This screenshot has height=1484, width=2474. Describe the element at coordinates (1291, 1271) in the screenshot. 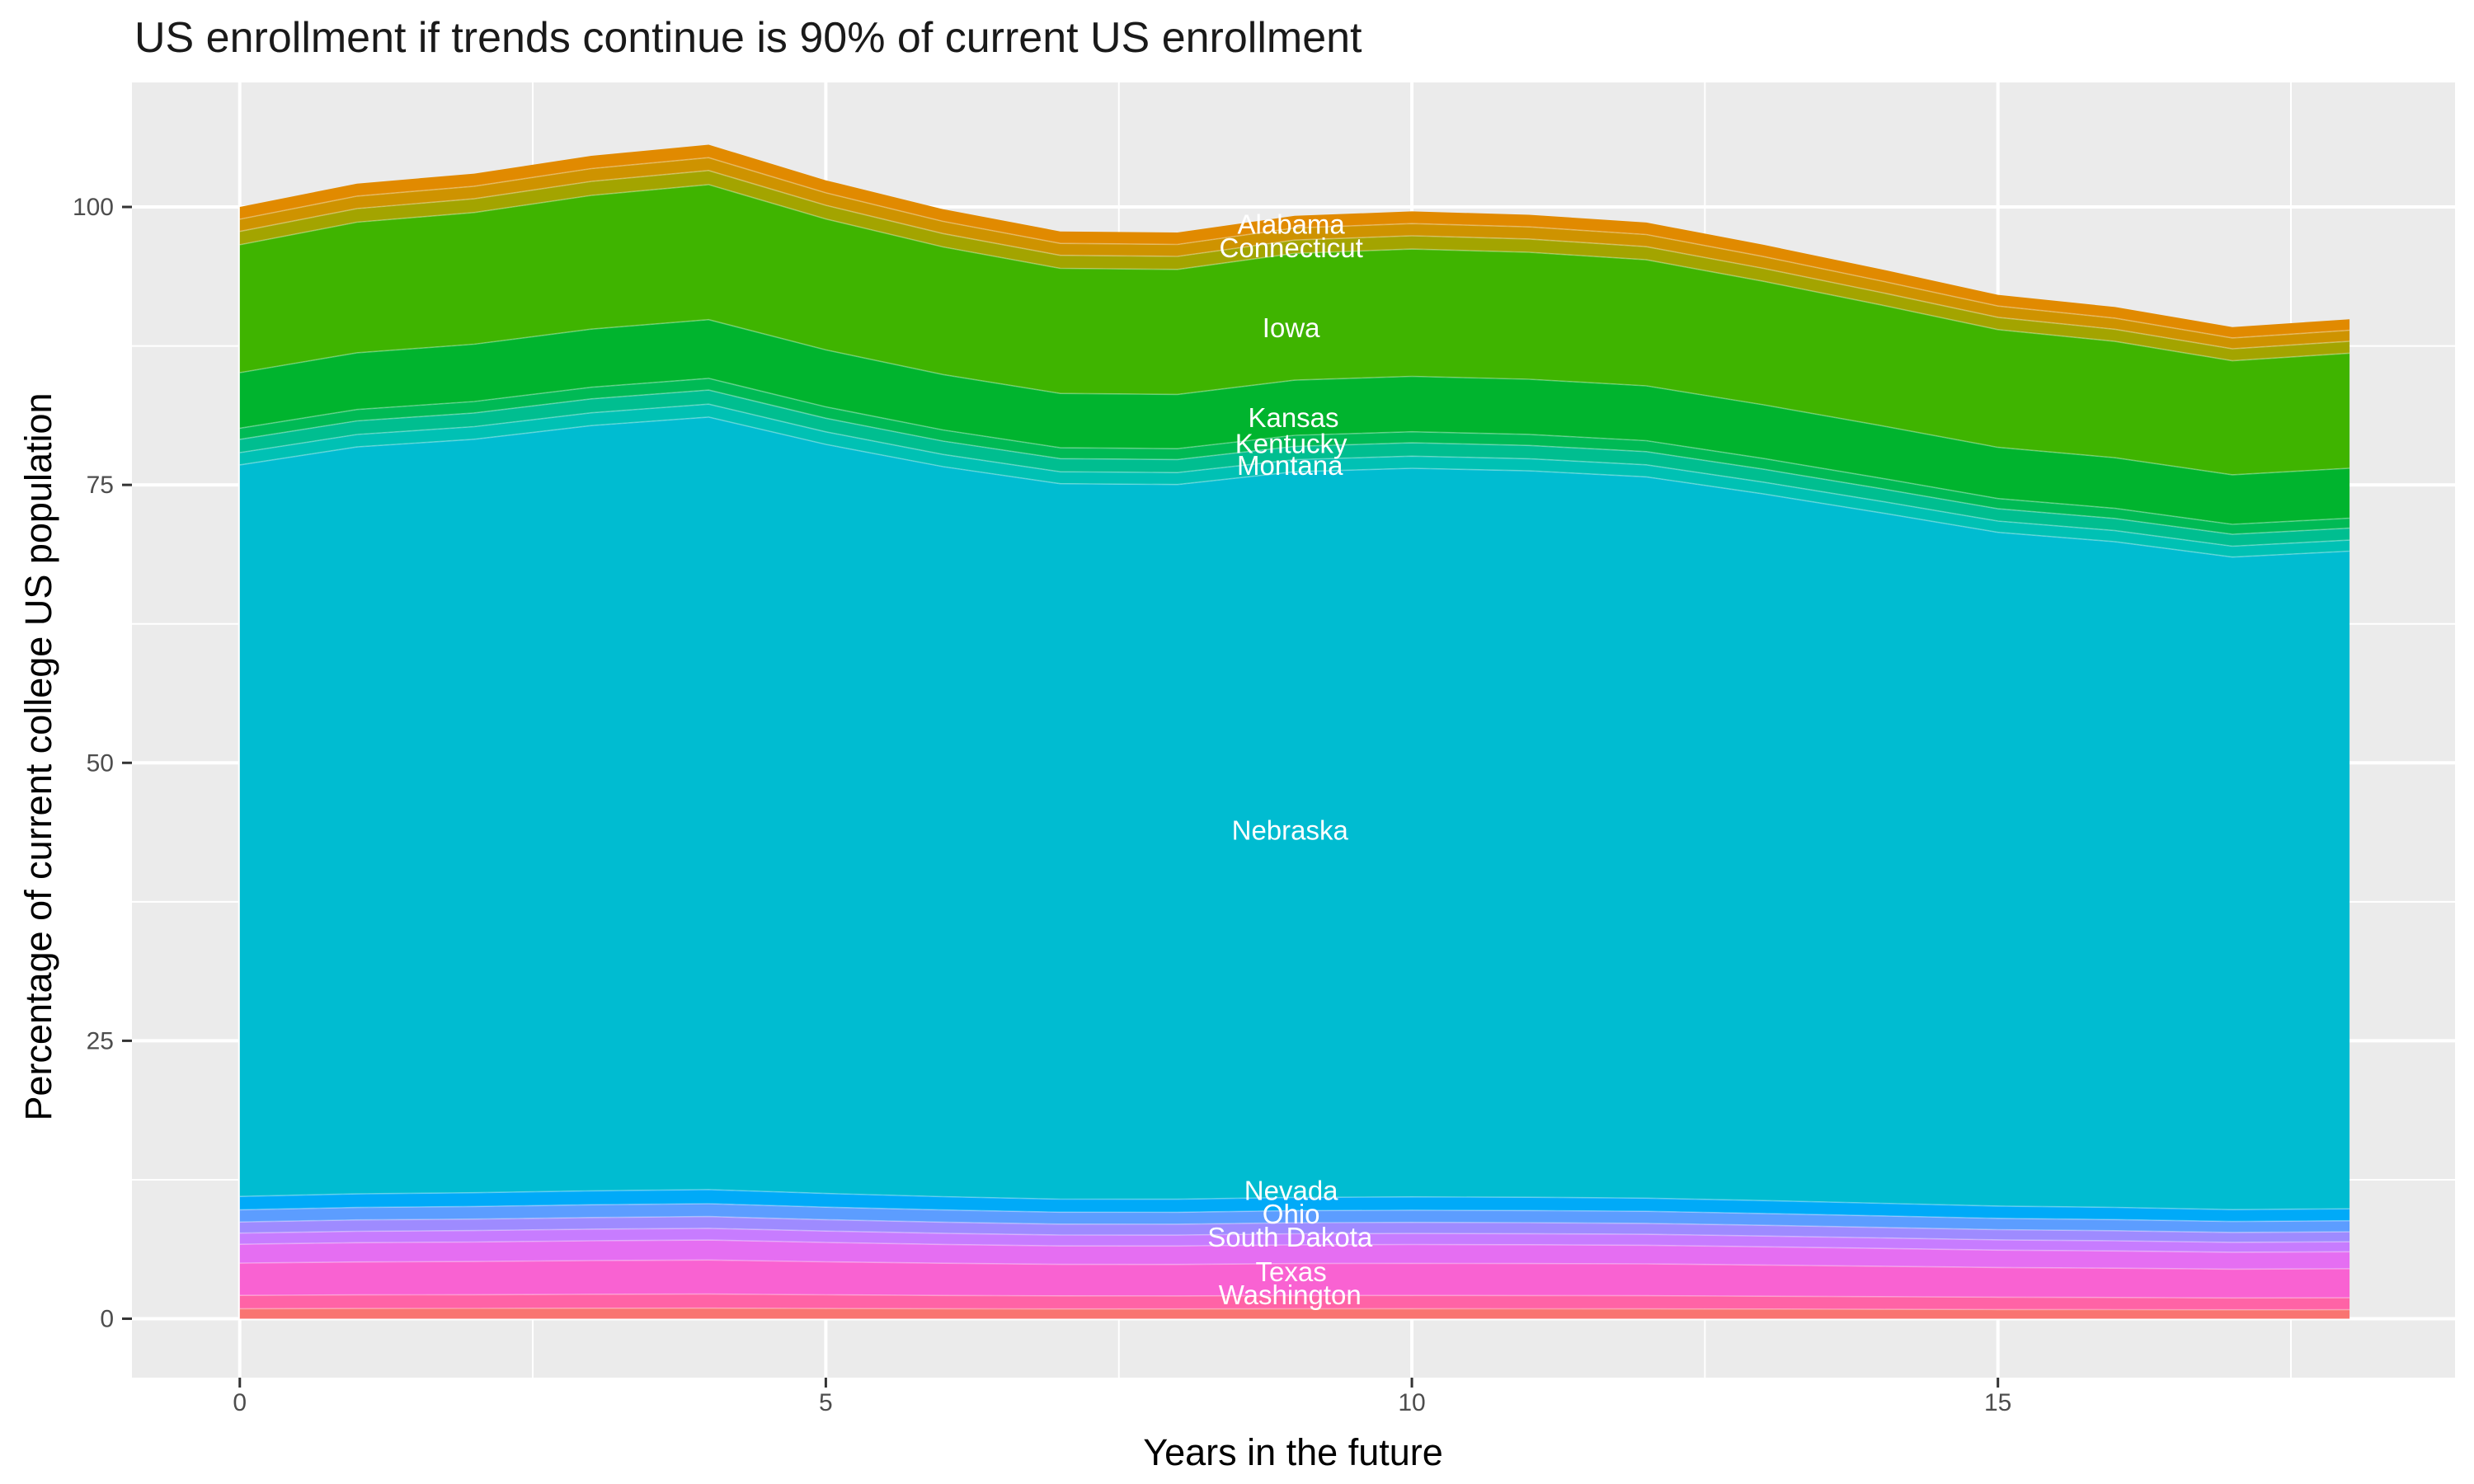

I see `state-label-texas: Texas` at that location.